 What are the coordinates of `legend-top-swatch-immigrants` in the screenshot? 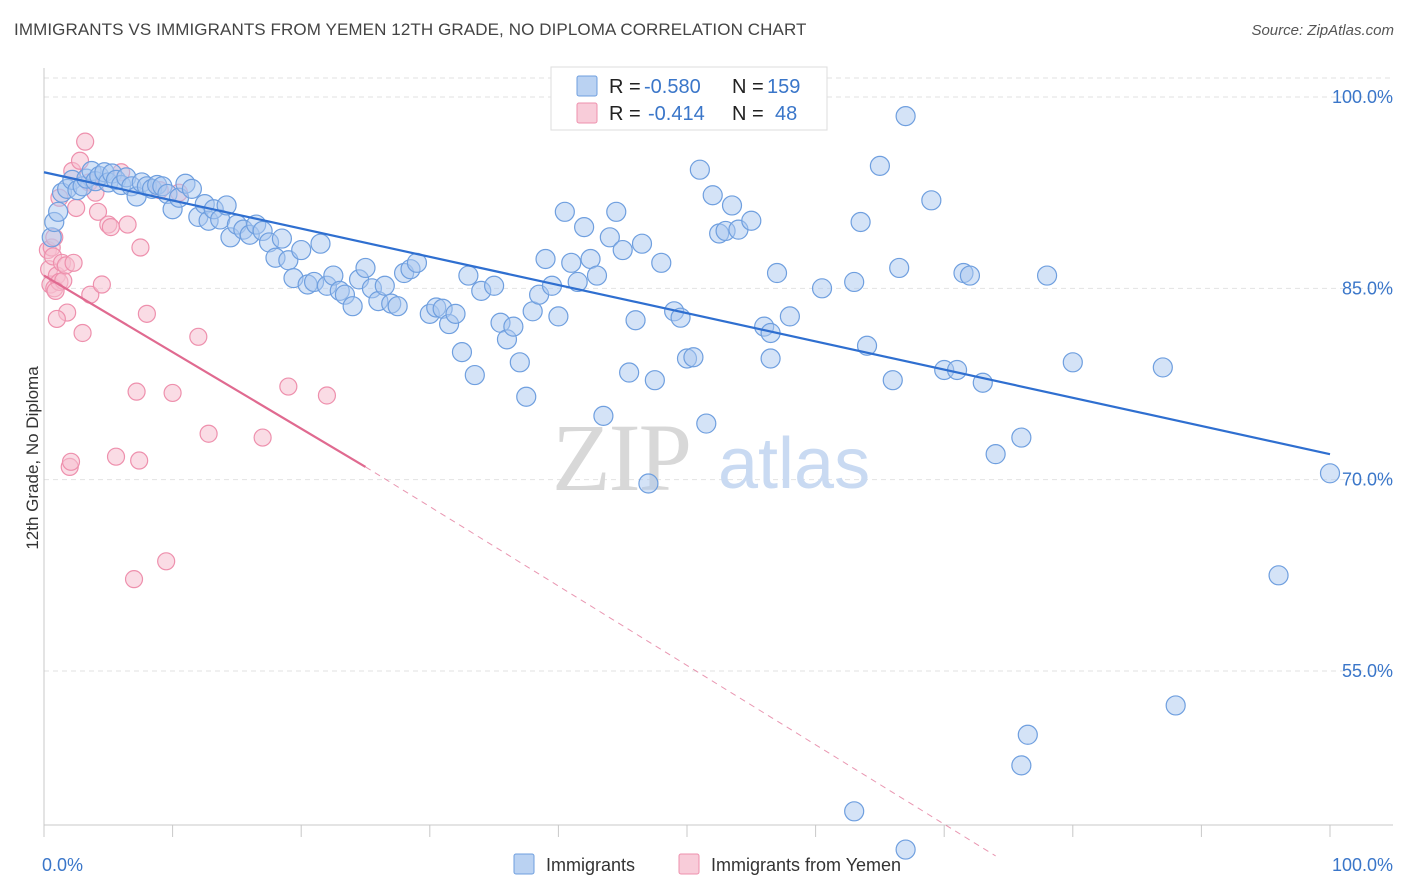 It's located at (587, 86).